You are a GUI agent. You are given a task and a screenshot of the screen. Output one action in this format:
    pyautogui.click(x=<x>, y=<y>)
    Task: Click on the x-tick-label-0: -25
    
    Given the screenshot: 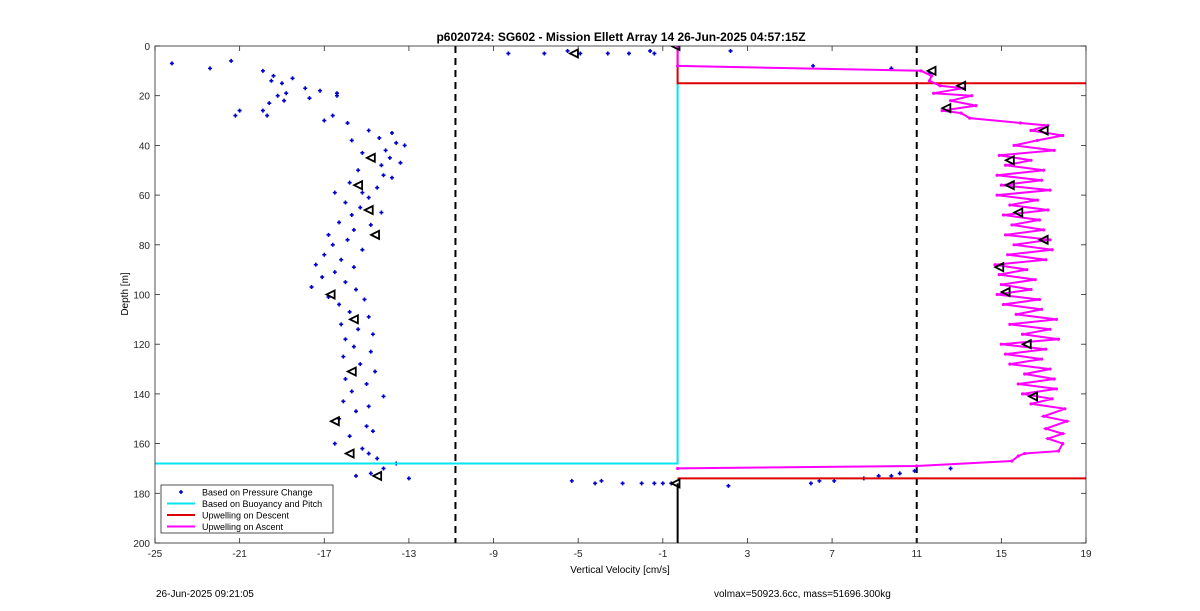 What is the action you would take?
    pyautogui.click(x=155, y=554)
    